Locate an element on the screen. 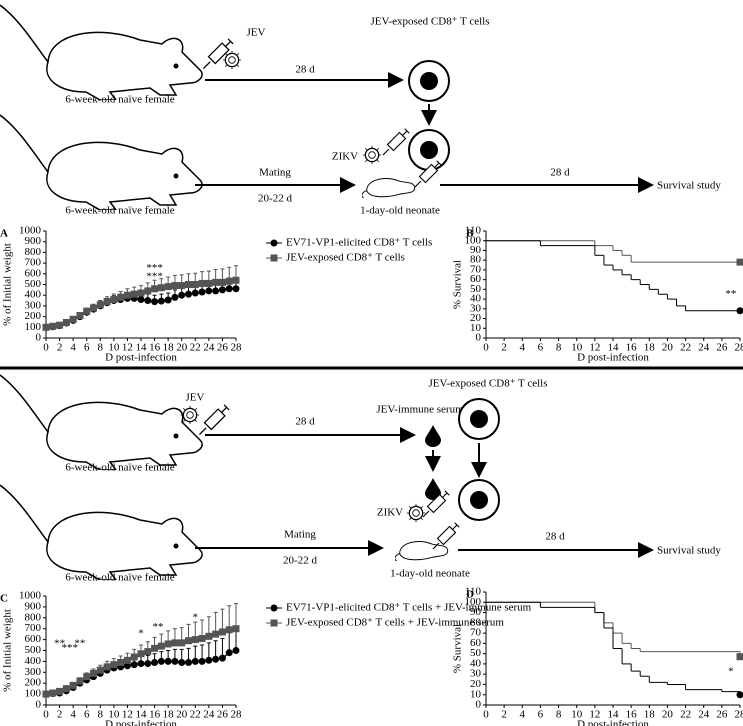 Image resolution: width=743 pixels, height=726 pixels. label: 28 d is located at coordinates (560, 173).